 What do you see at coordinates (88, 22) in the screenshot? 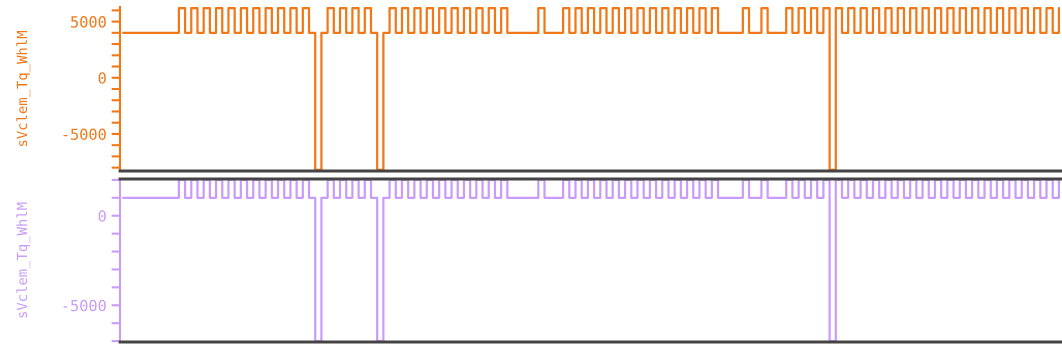
I see `y-tick-label: 5000` at bounding box center [88, 22].